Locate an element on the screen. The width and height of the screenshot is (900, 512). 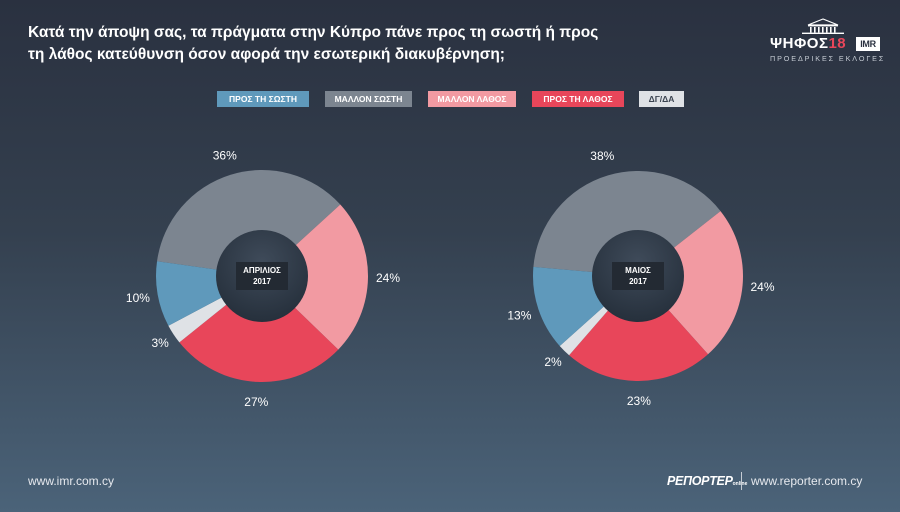
imr-badge: IMR is located at coordinates (868, 44).